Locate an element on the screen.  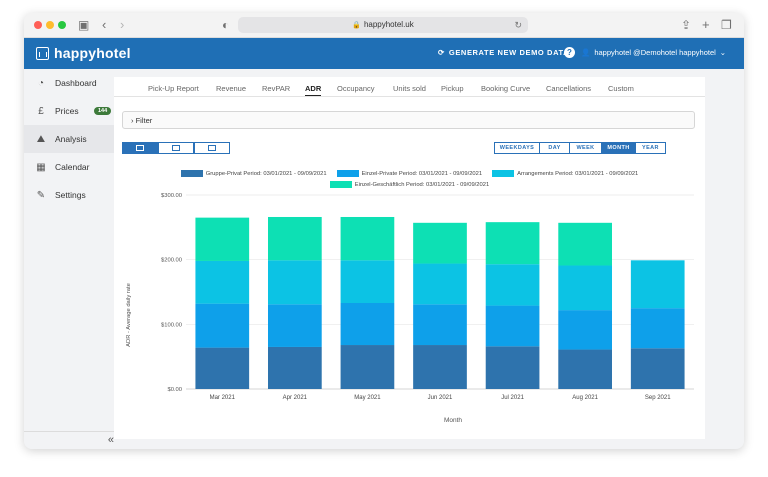
tab-overview-icon: ❐ is located at coordinates (726, 25).